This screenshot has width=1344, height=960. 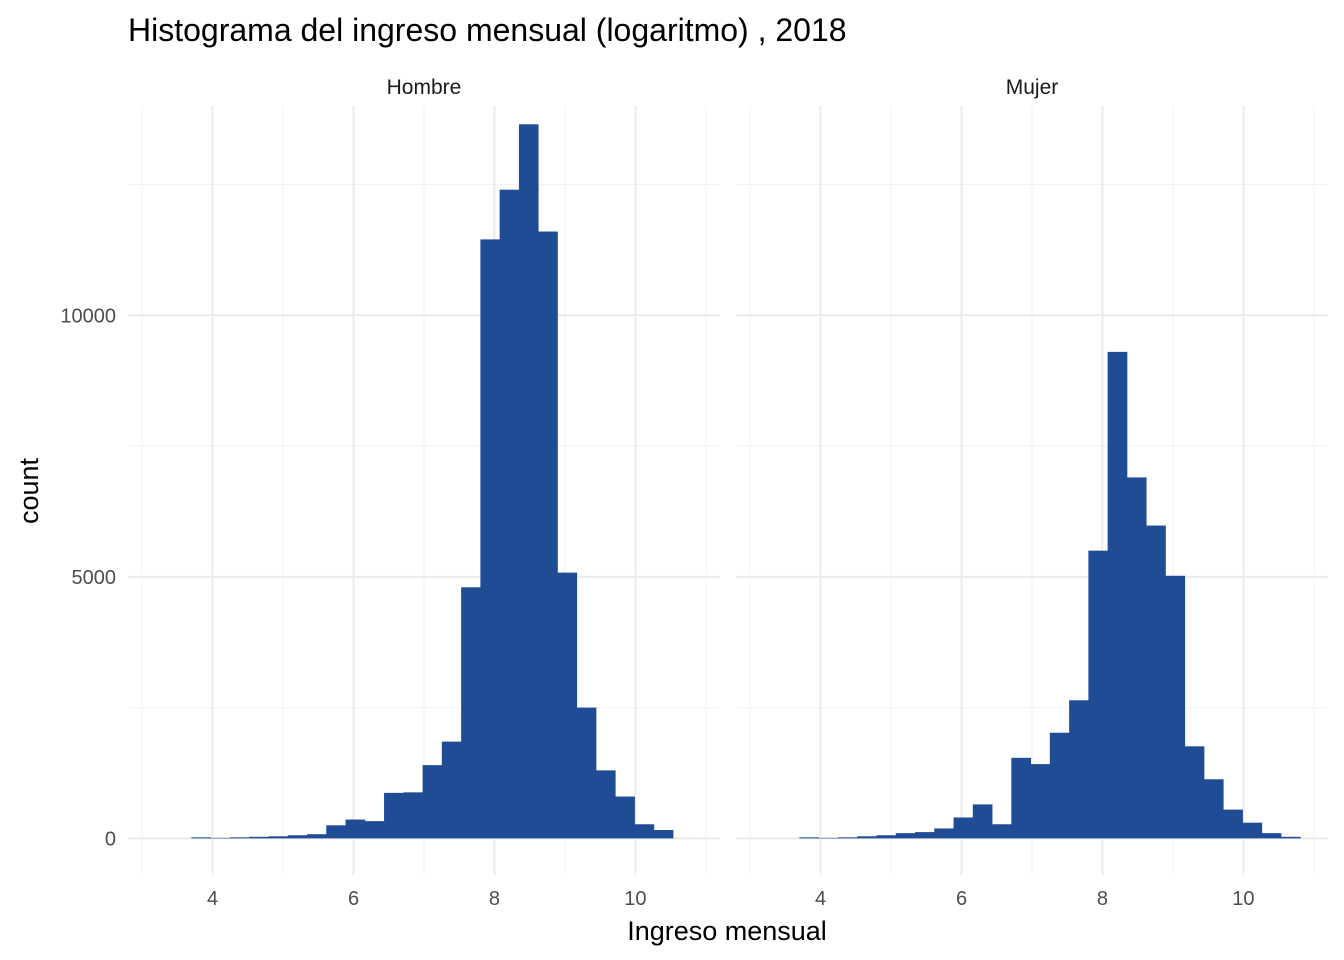 I want to click on y-axis-title: count, so click(x=29, y=490).